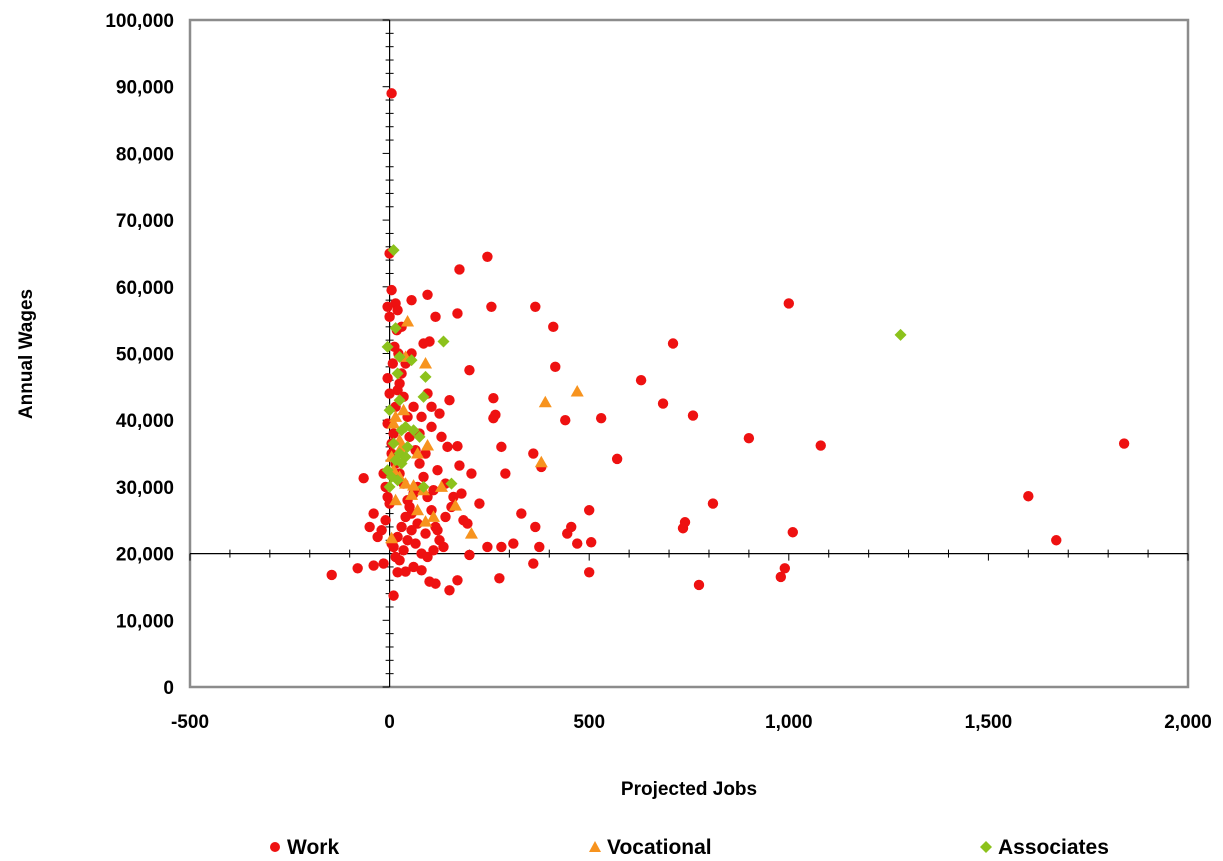  I want to click on x-tick-label: 1,500, so click(989, 722).